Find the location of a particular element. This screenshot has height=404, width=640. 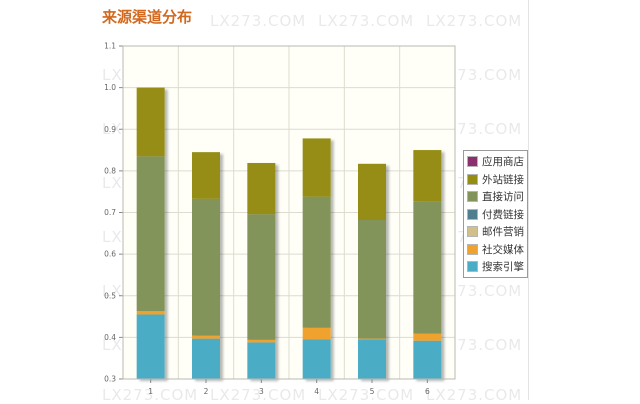

x-tick-label: 3 is located at coordinates (261, 391).